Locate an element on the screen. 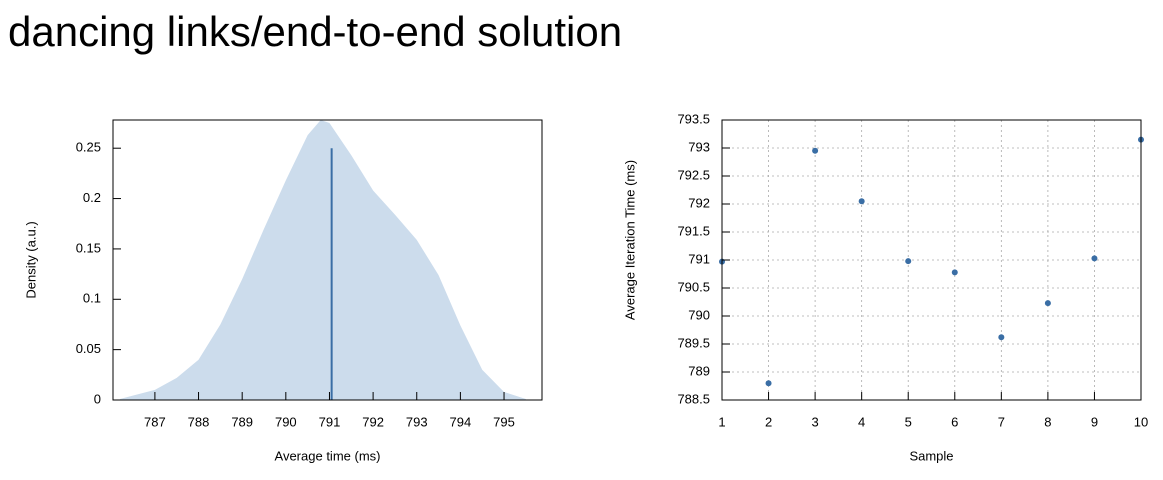 The width and height of the screenshot is (1163, 480). y-tick-label: 793.5 is located at coordinates (693, 118).